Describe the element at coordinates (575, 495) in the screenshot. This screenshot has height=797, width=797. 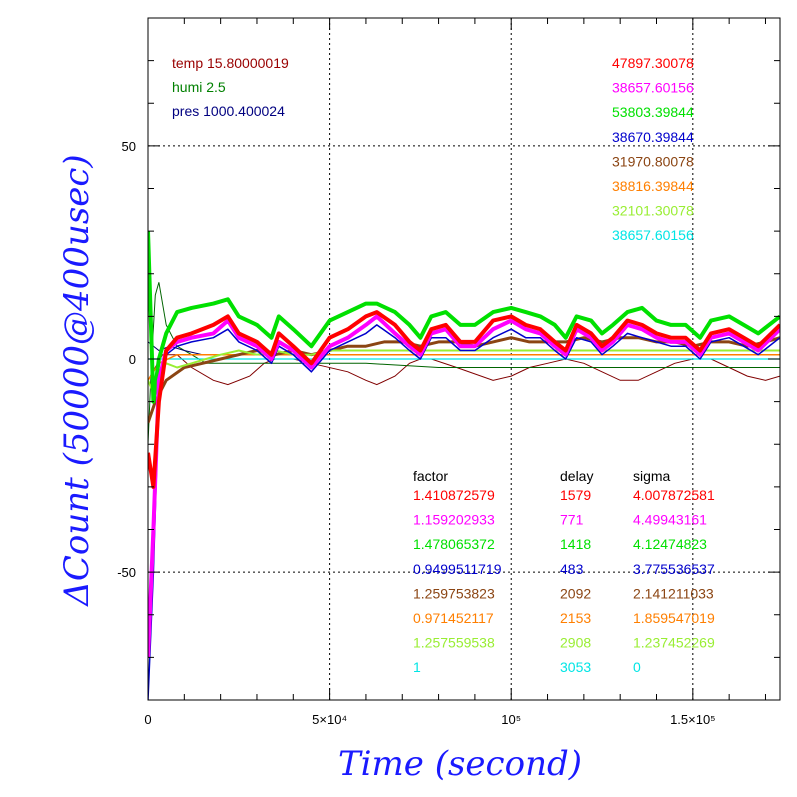
I see `table-delay-s1: 1579` at that location.